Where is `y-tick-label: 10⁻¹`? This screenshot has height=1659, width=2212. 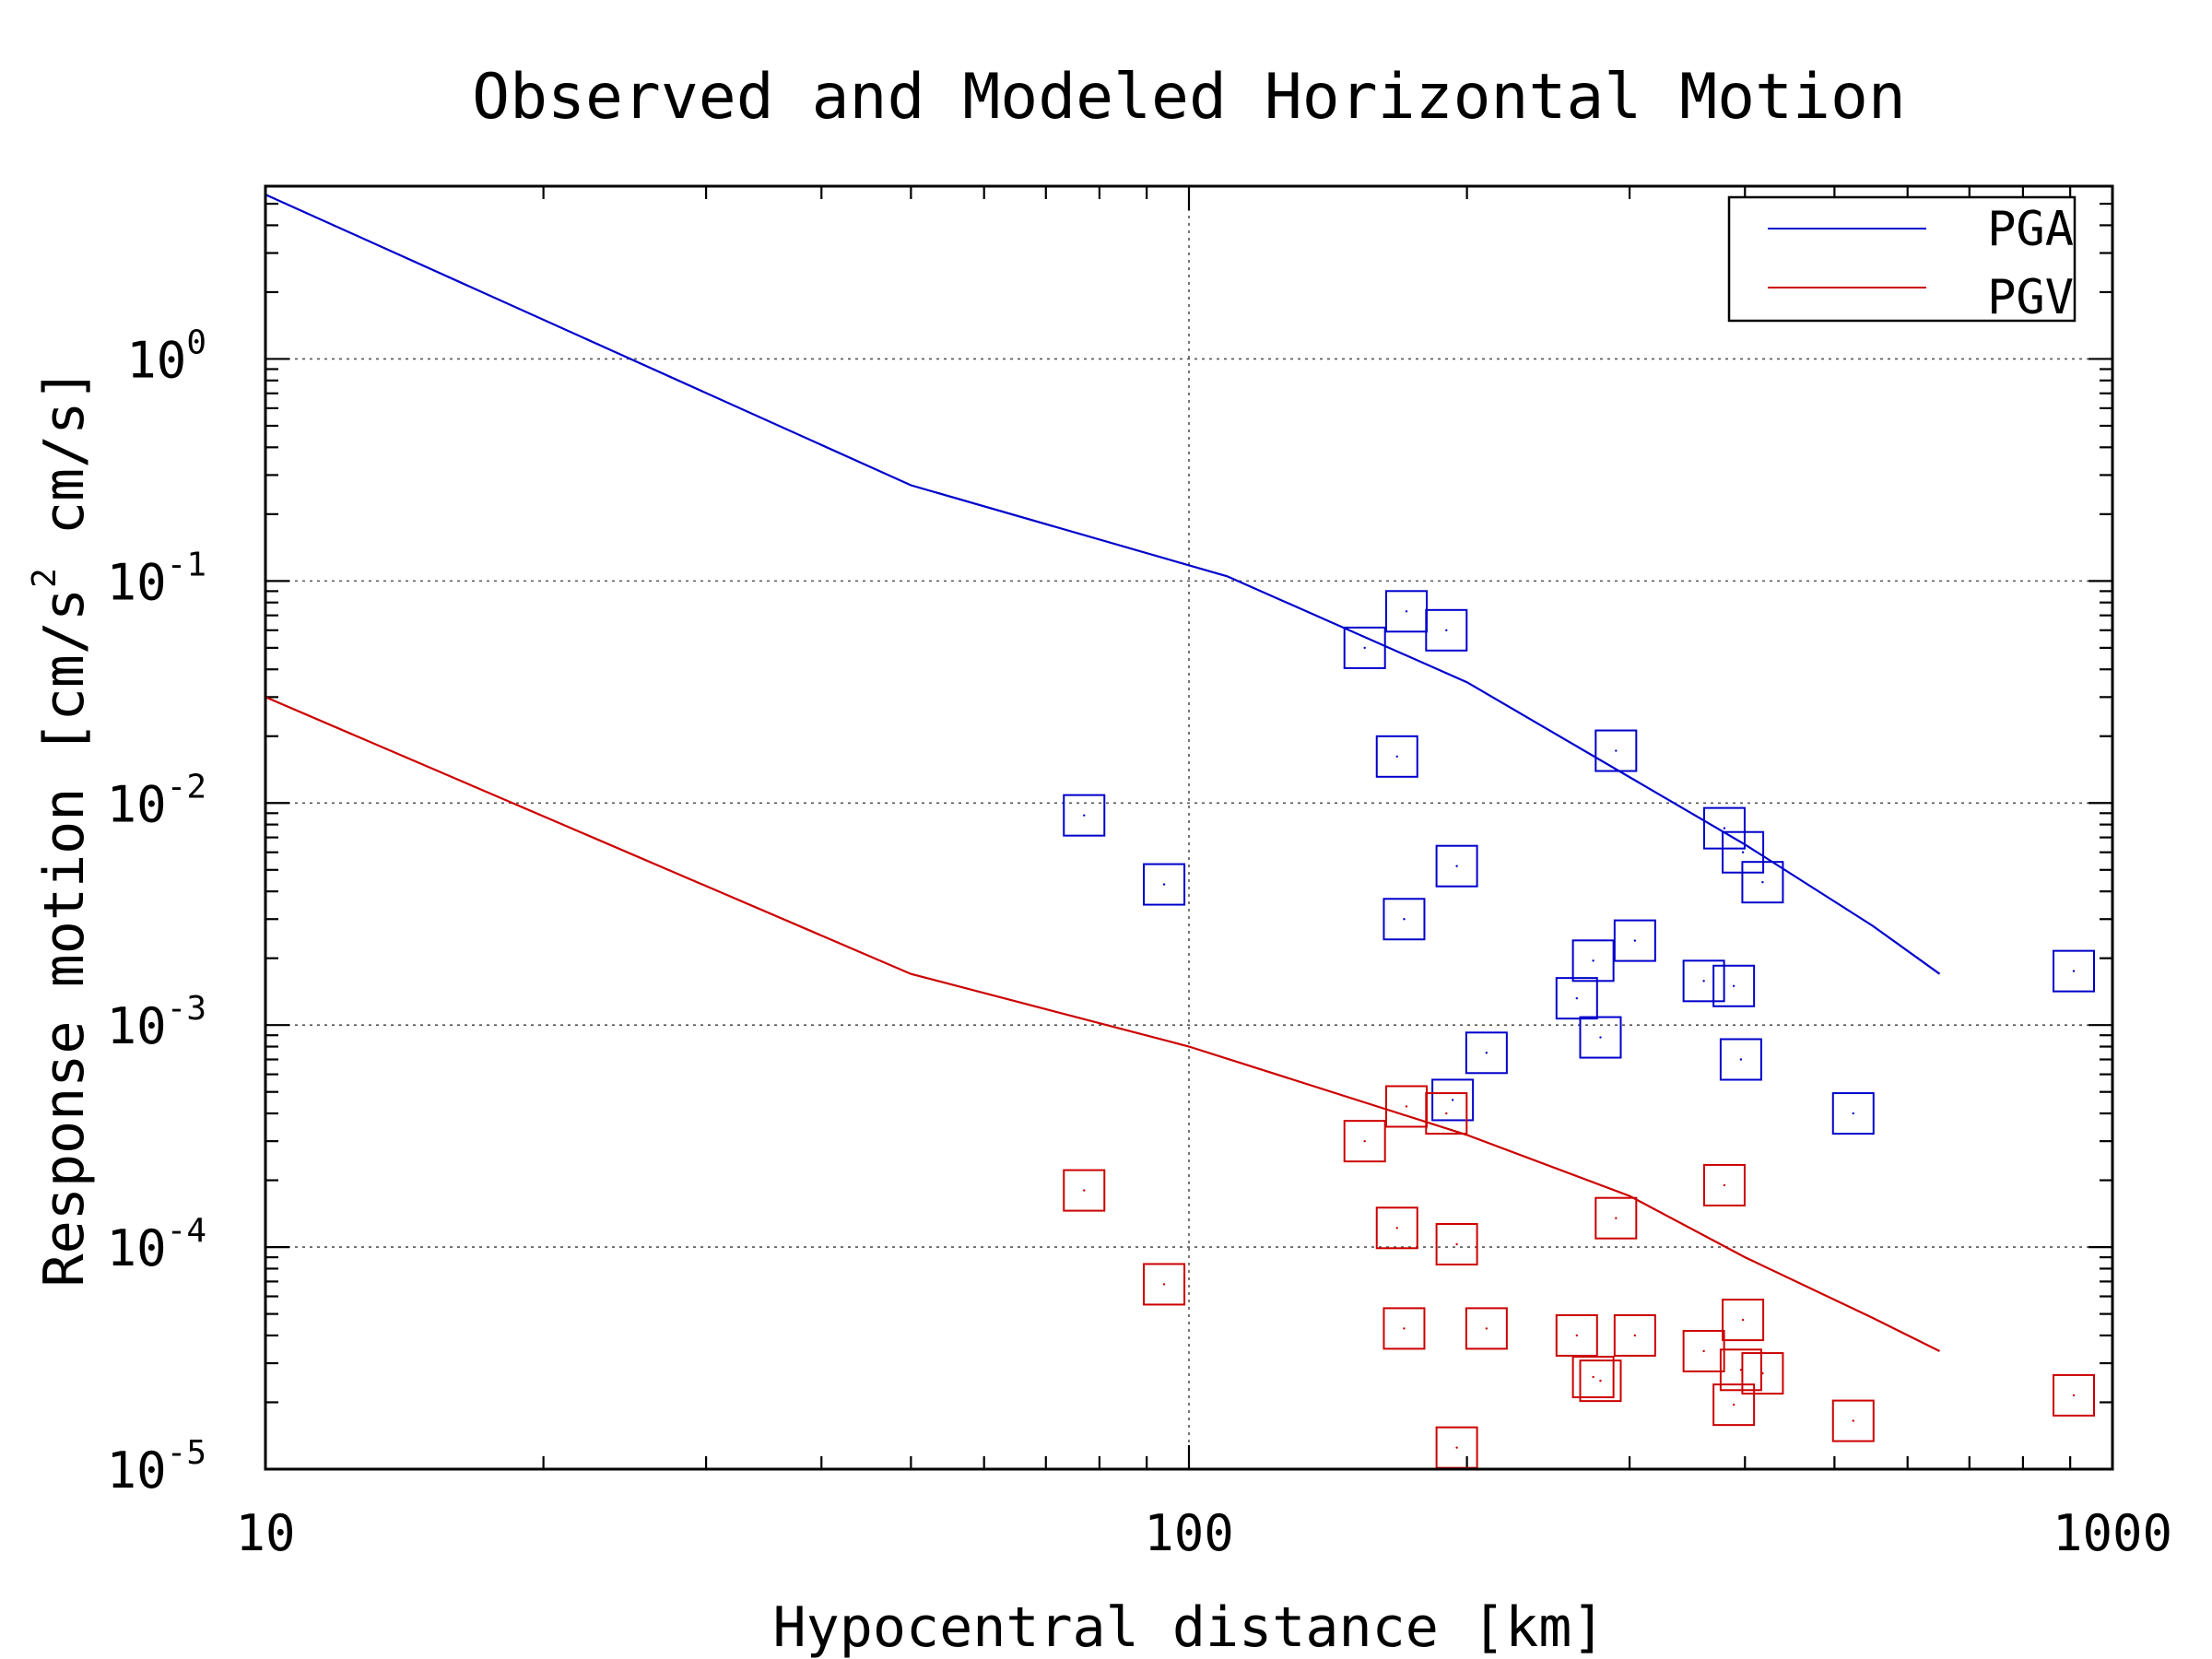
y-tick-label: 10⁻¹ is located at coordinates (156, 578).